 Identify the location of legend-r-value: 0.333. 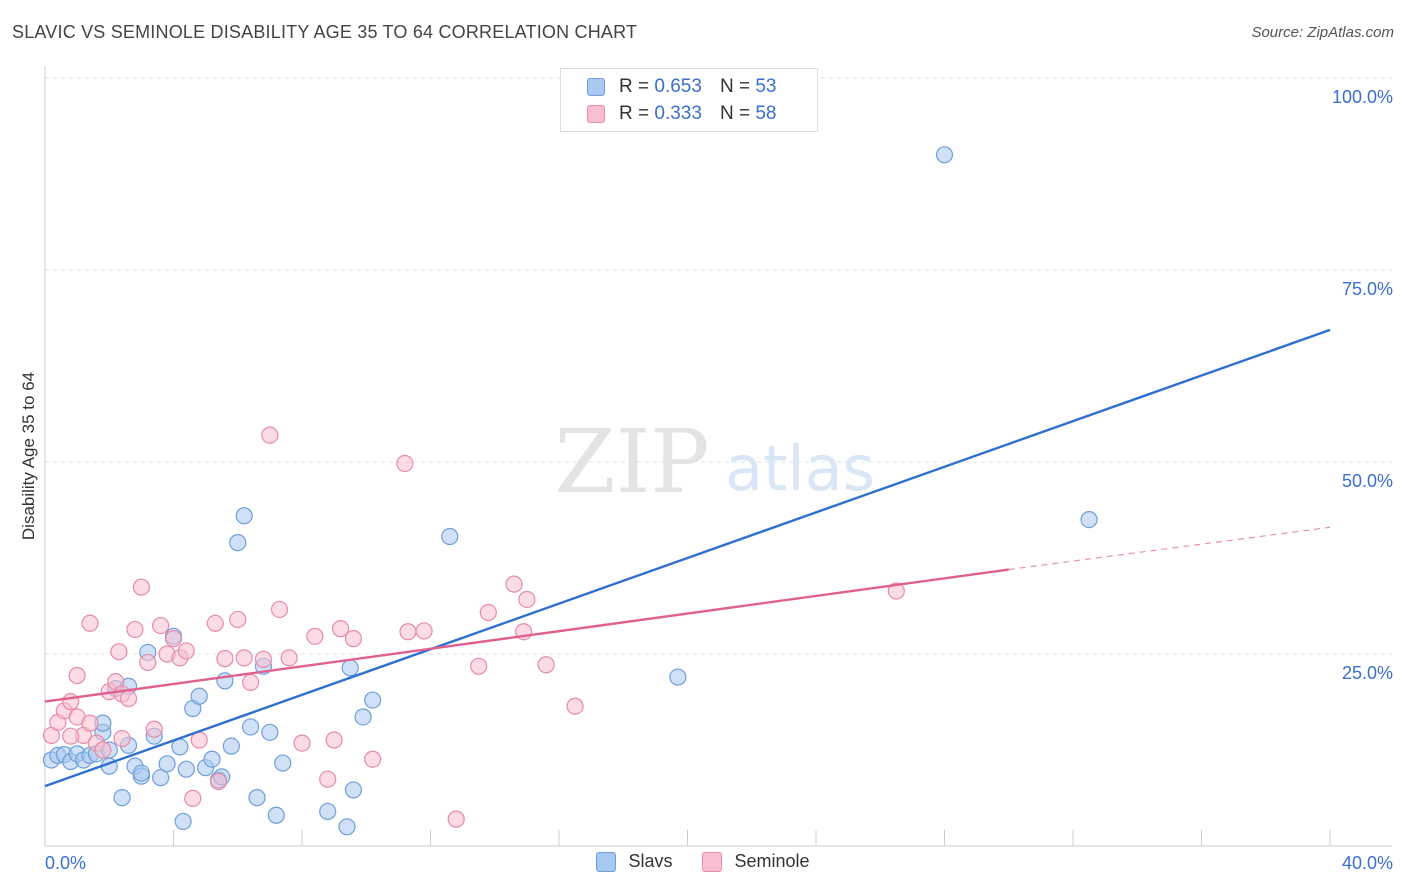
(678, 113).